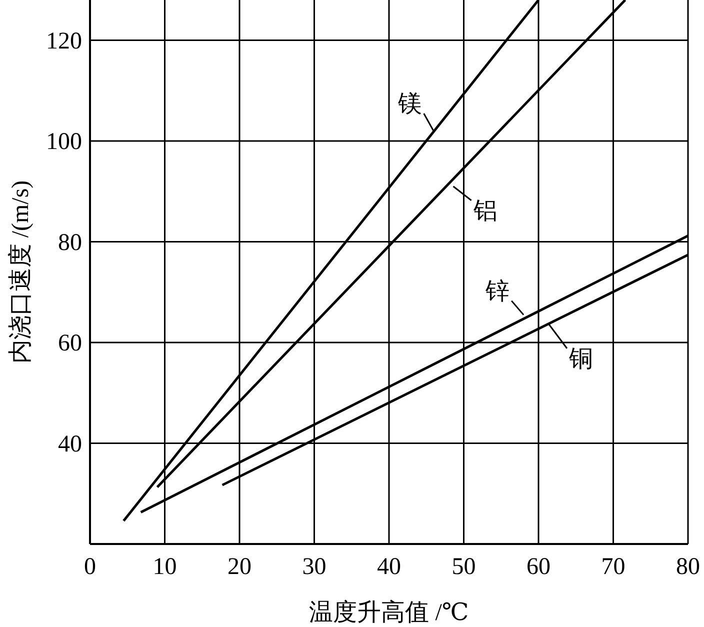  What do you see at coordinates (20, 272) in the screenshot?
I see `y-axis-title: 内浇口速度 /(m/s)` at bounding box center [20, 272].